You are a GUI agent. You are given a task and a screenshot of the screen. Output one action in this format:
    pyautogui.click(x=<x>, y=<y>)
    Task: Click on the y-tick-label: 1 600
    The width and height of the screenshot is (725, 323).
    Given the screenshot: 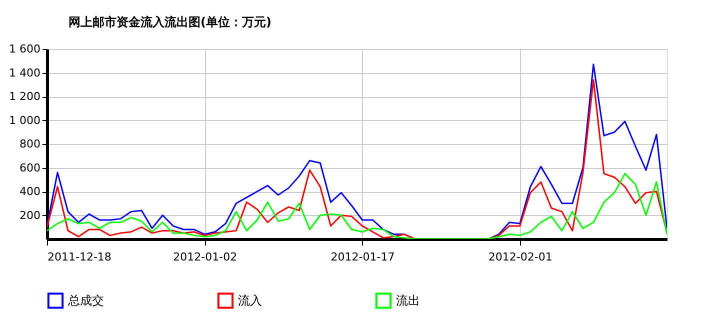 What is the action you would take?
    pyautogui.click(x=24, y=49)
    